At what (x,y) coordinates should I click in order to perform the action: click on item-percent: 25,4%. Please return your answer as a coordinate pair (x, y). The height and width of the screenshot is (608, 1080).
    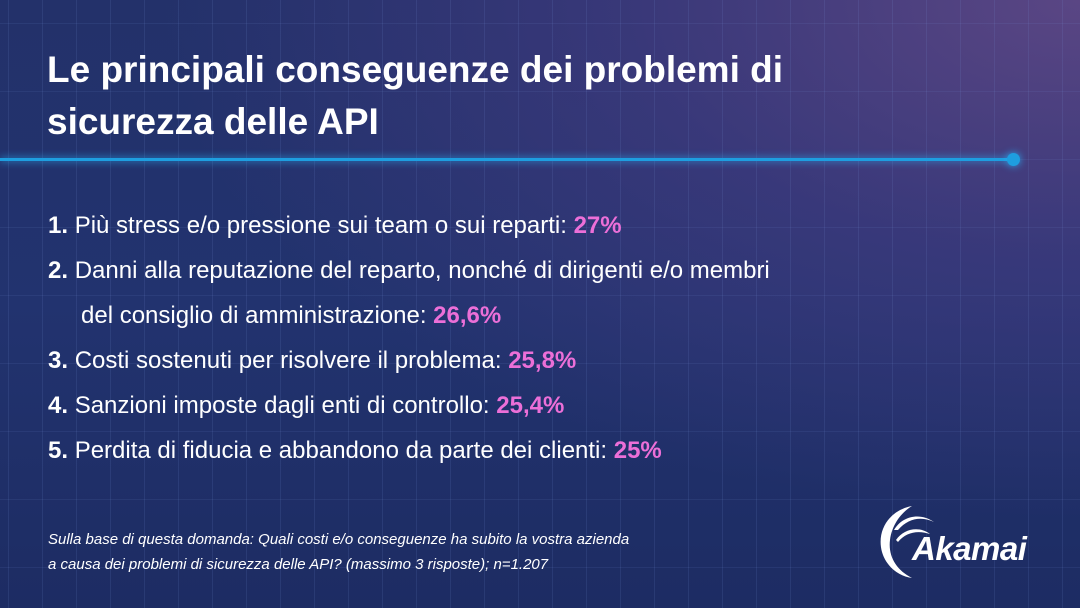
    Looking at the image, I should click on (530, 405).